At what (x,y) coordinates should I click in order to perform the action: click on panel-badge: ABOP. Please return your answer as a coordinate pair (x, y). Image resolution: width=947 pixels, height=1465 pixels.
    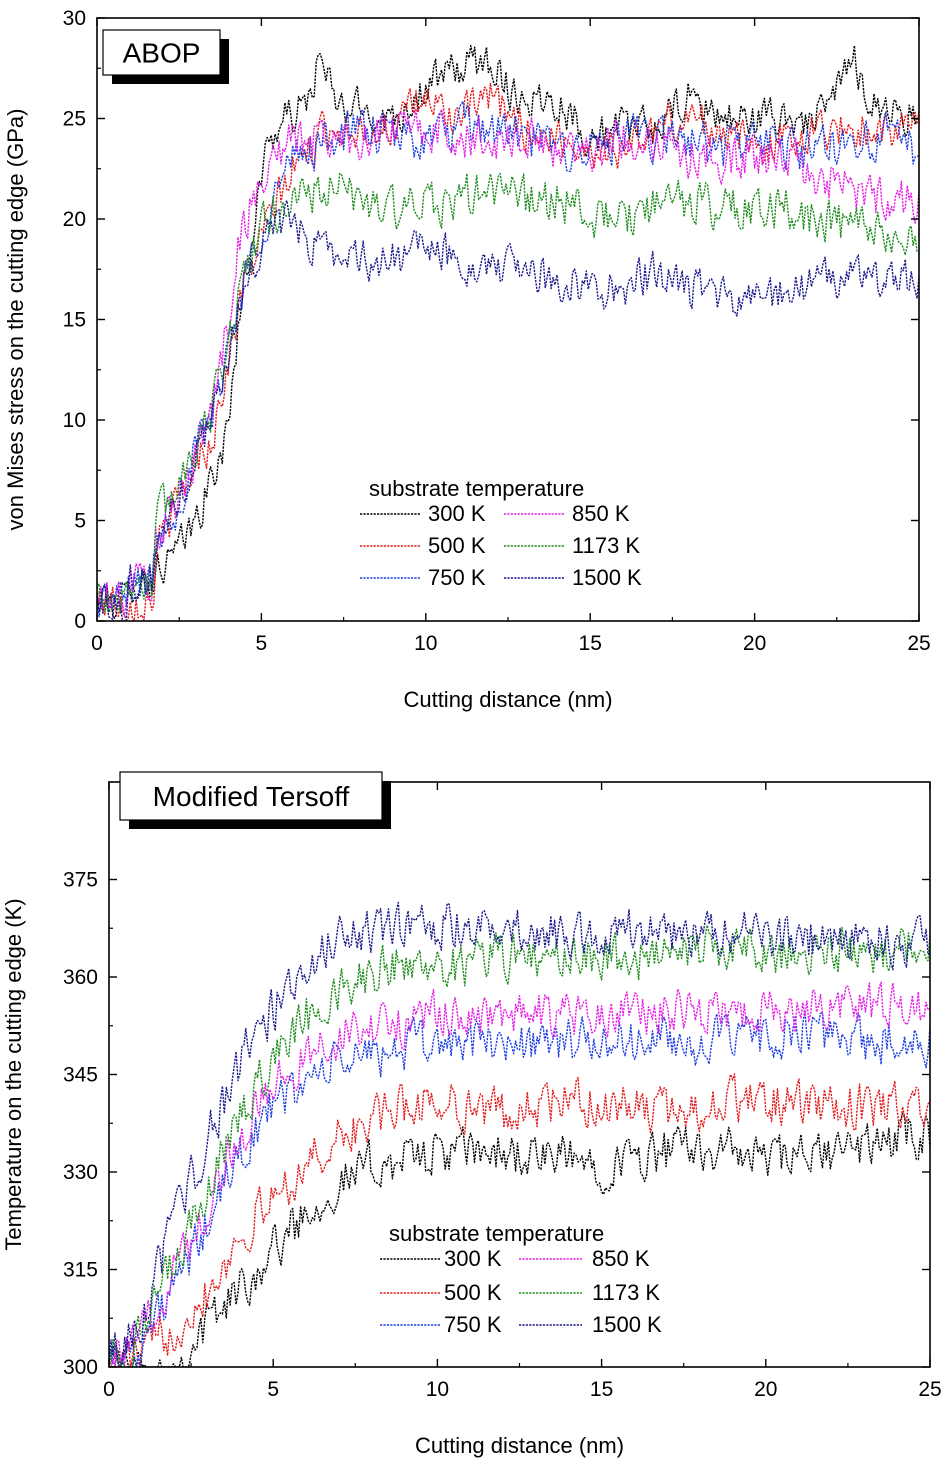
    Looking at the image, I should click on (165, 56).